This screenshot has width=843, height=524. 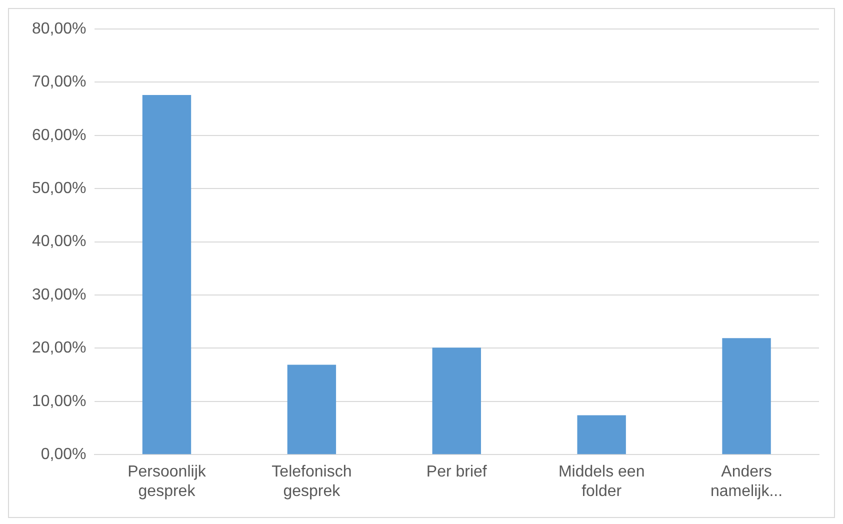 I want to click on x-tick-label: Middels een folder, so click(x=601, y=482).